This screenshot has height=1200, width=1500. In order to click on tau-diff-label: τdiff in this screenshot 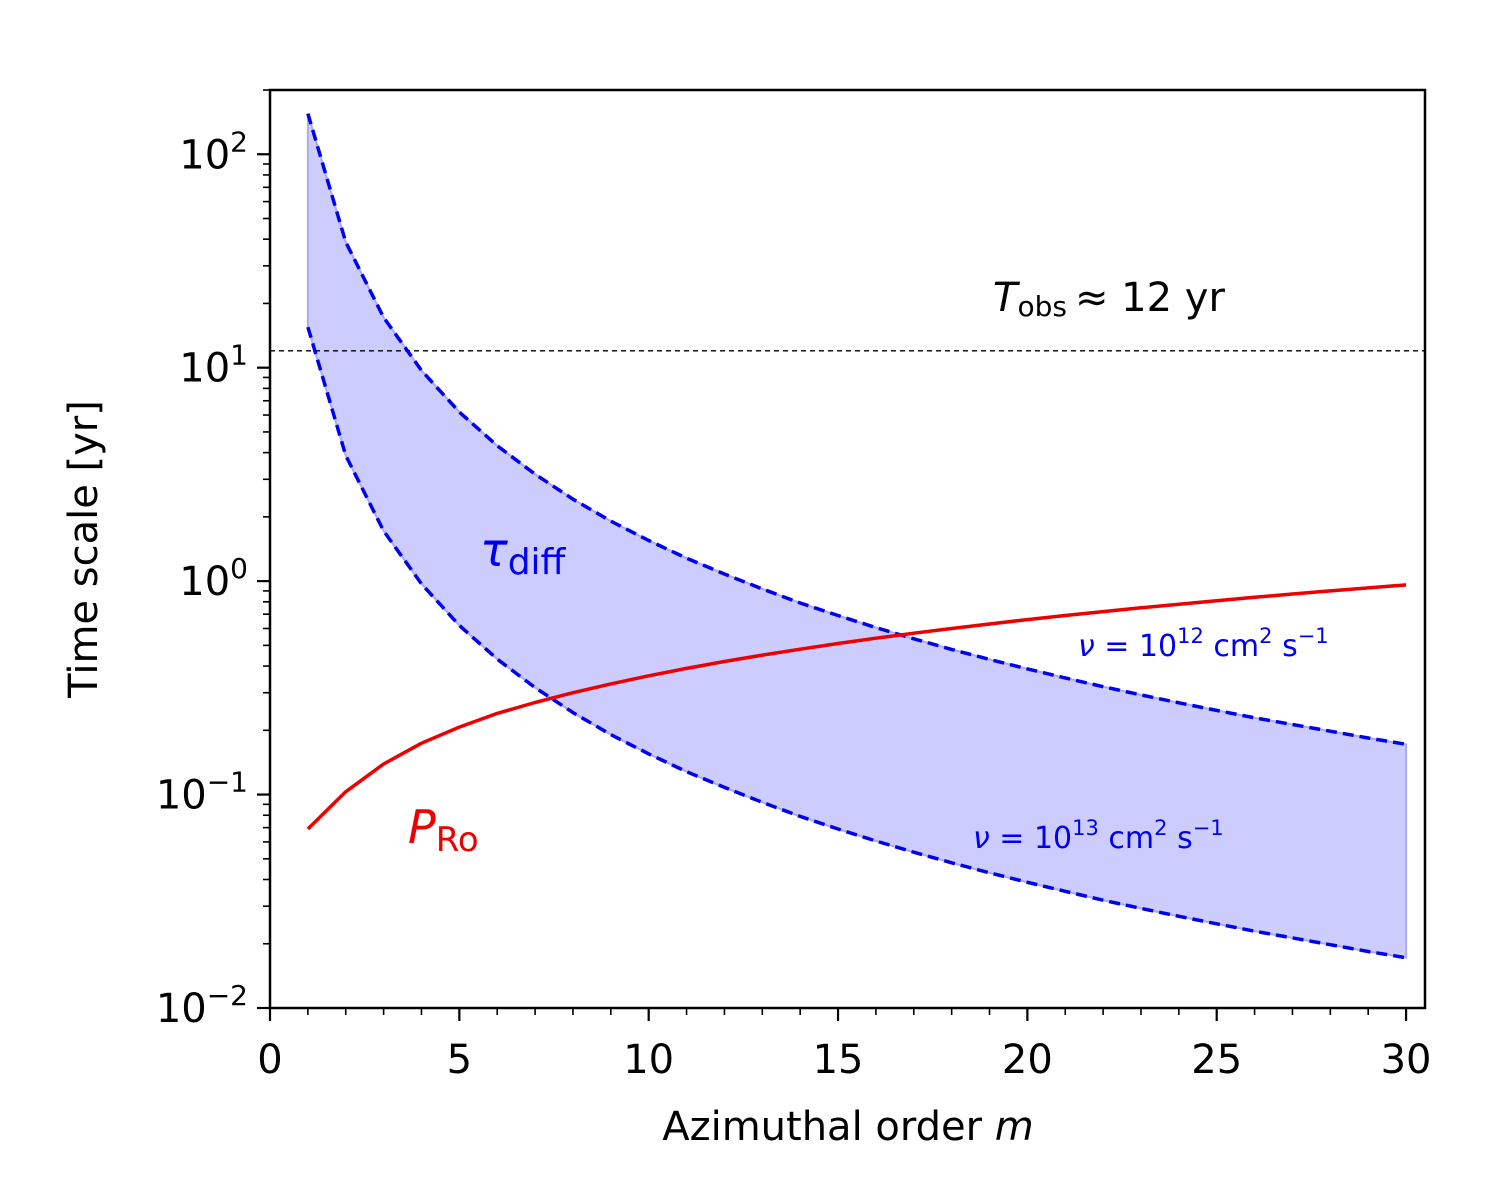, I will do `click(523, 553)`.